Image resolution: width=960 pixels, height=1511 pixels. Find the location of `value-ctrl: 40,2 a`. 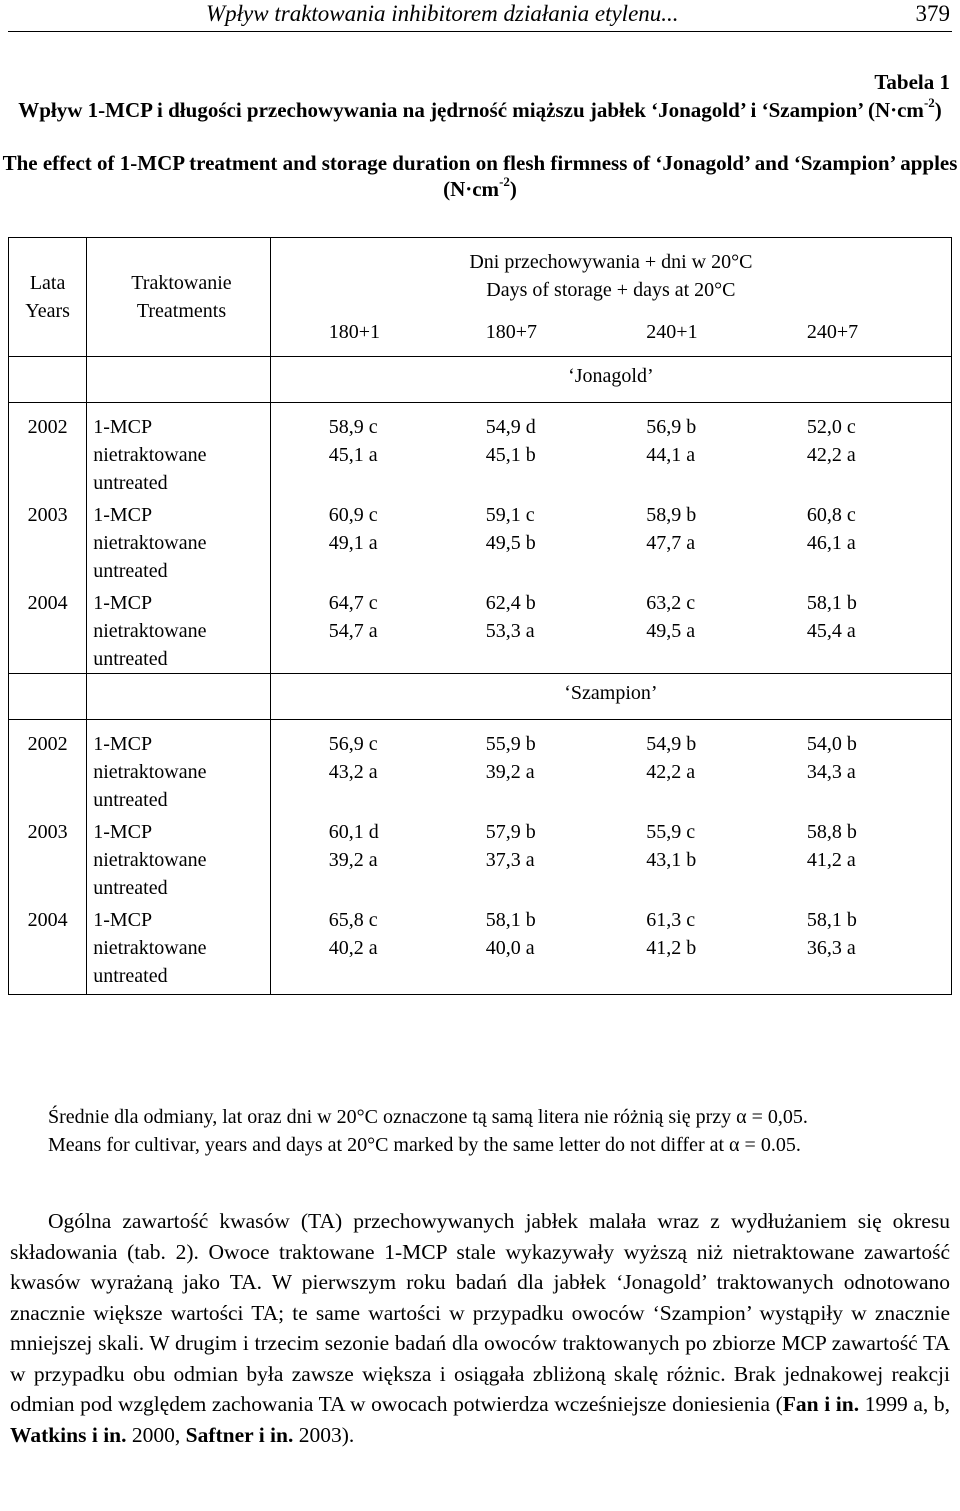

value-ctrl: 40,2 a is located at coordinates (353, 948).